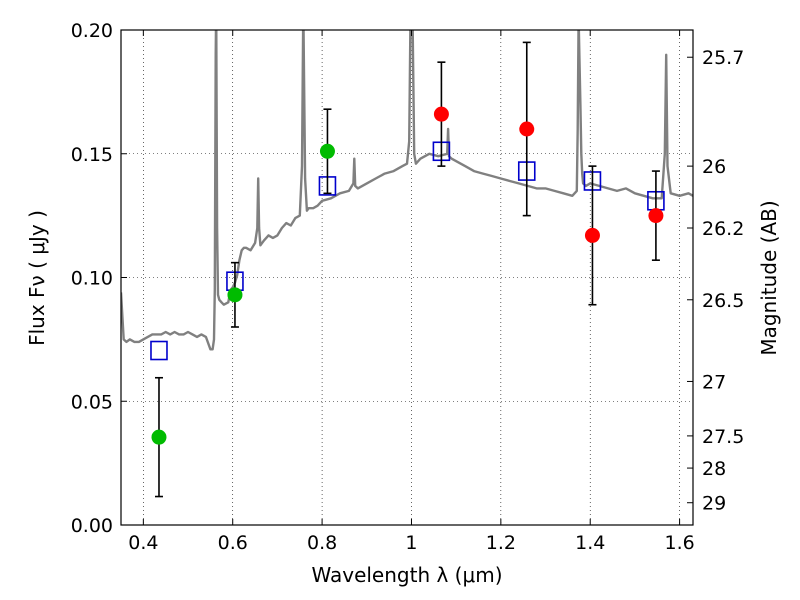 The width and height of the screenshot is (800, 600). Describe the element at coordinates (411, 543) in the screenshot. I see `x-tick-label: 1` at that location.